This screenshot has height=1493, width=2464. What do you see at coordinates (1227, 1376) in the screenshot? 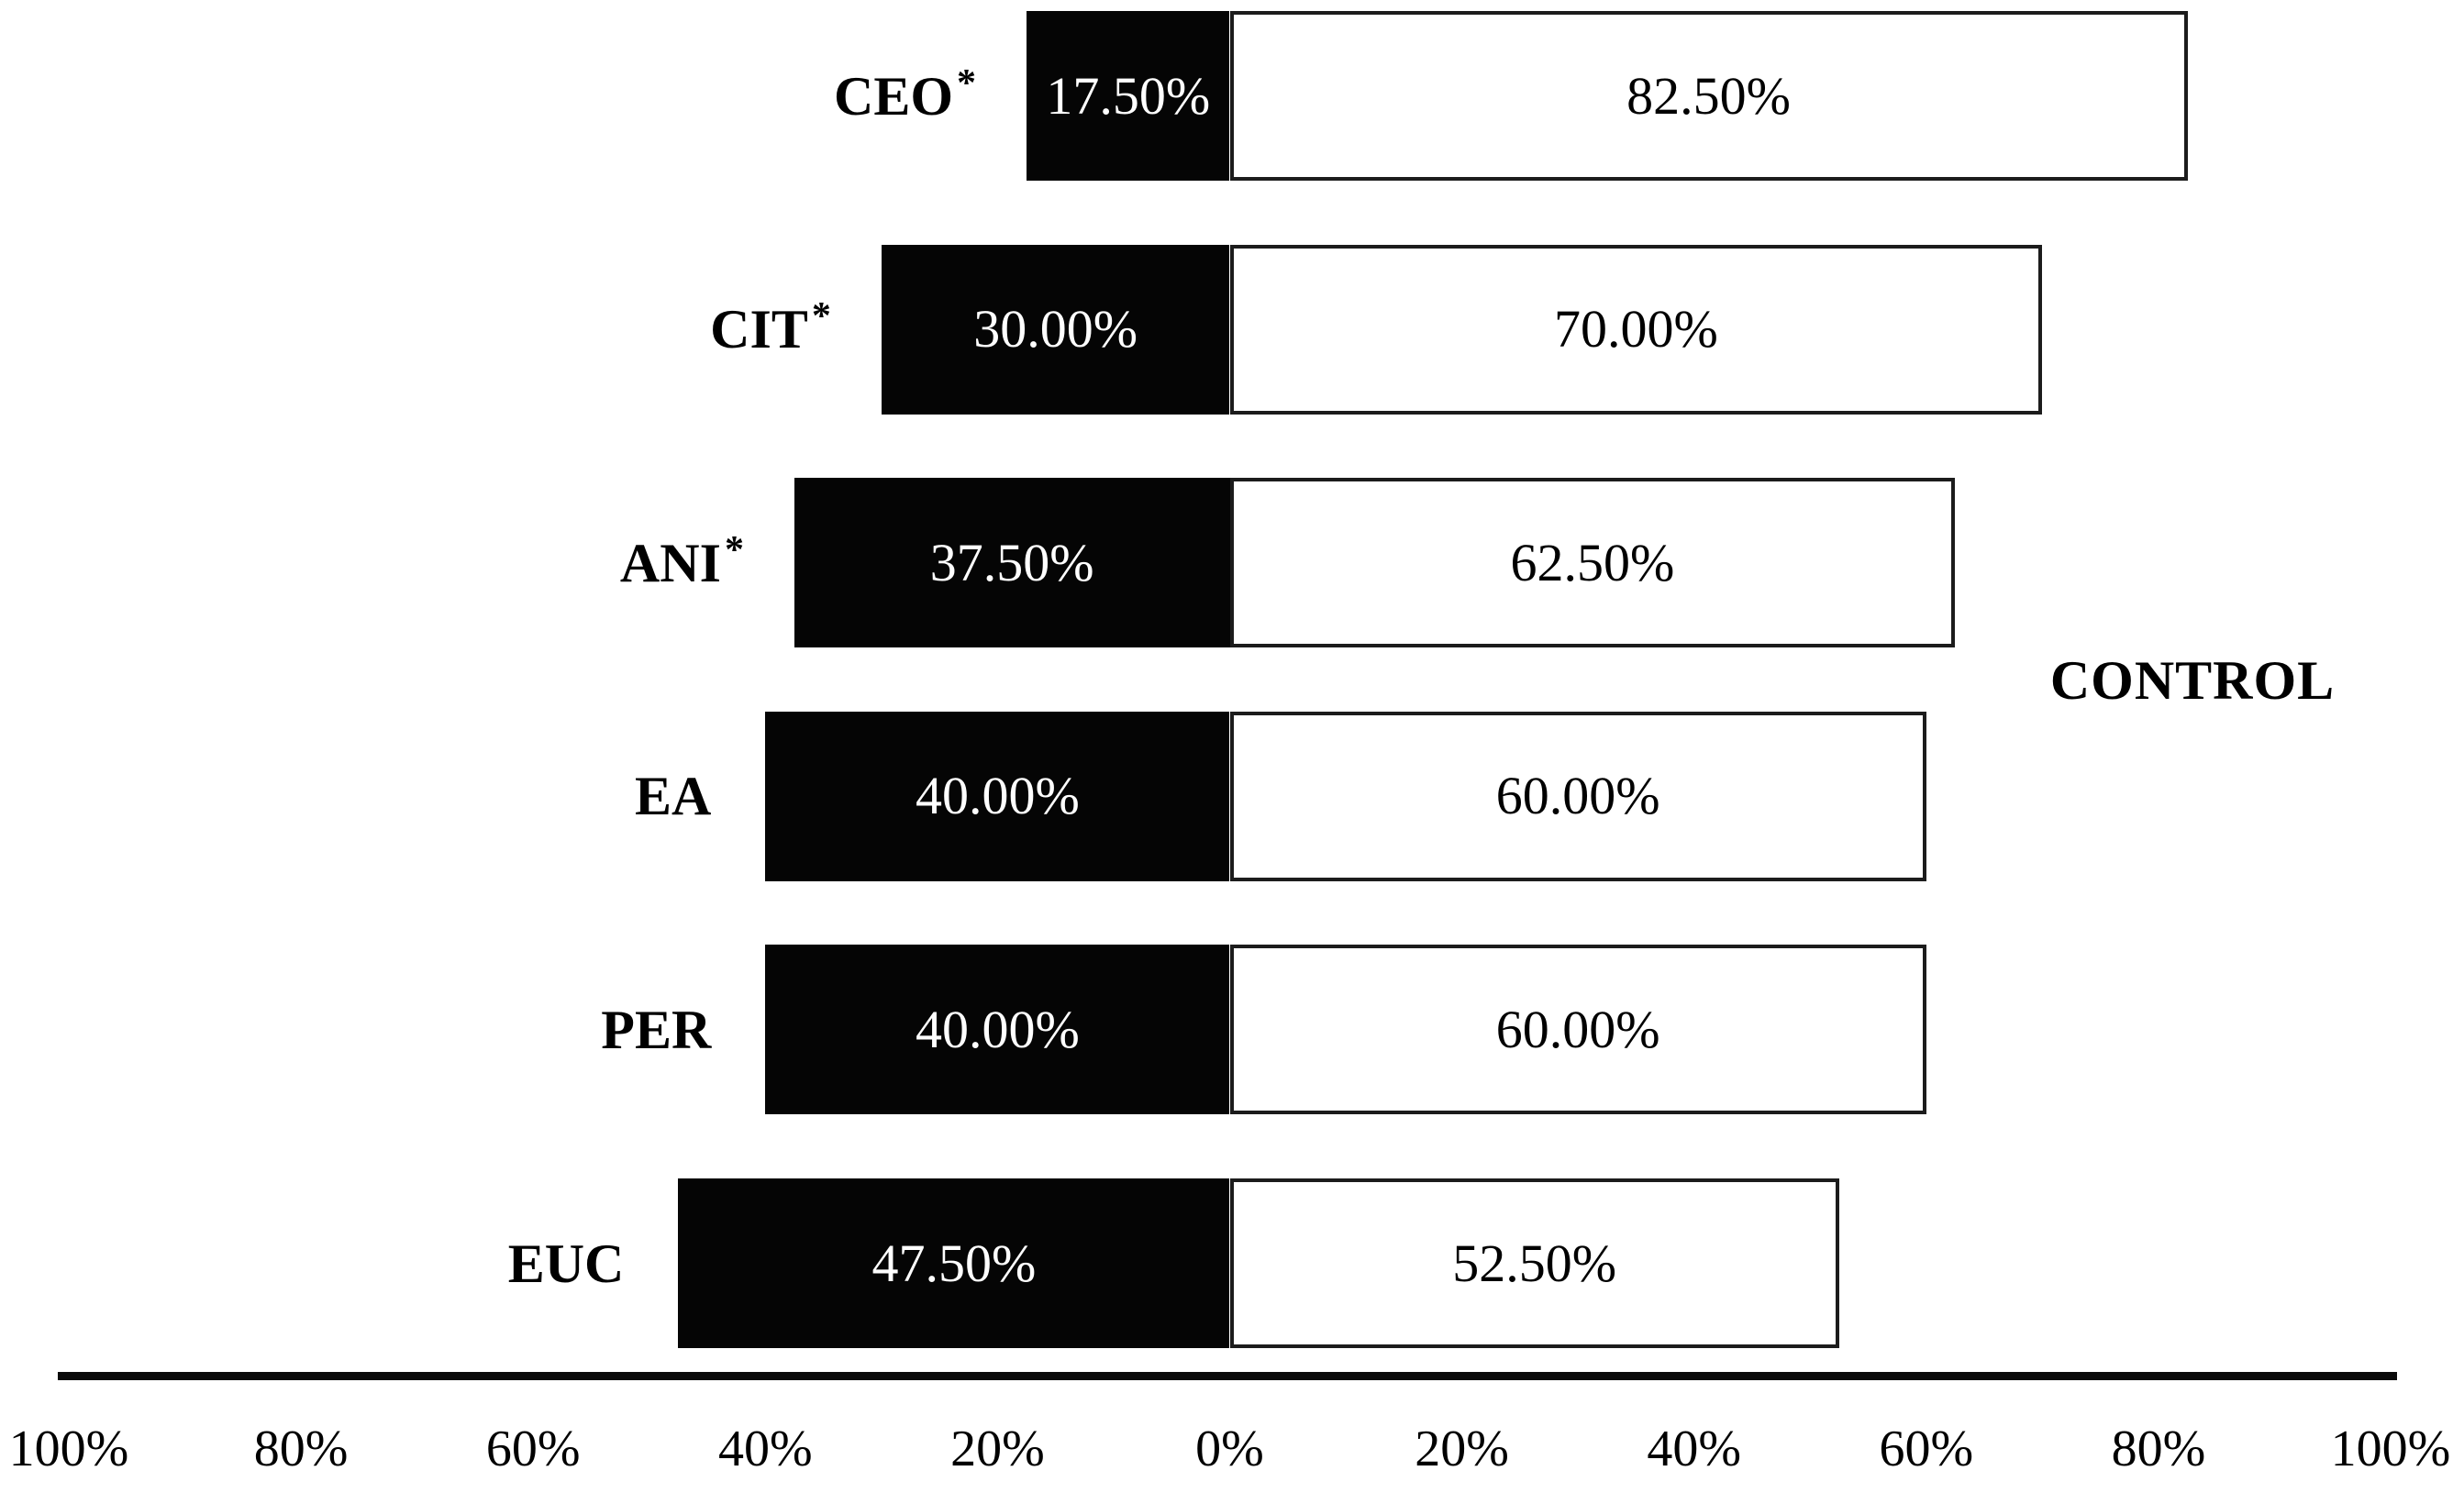
I see `x-axis-line` at bounding box center [1227, 1376].